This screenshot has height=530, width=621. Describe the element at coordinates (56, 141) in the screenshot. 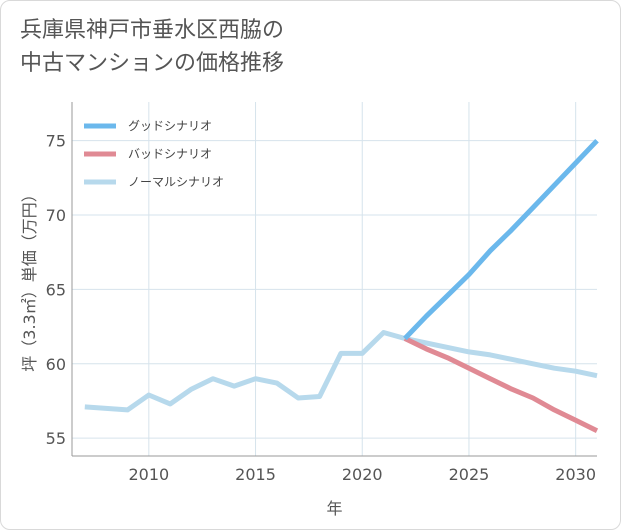

I see `y-tick-label: 75` at that location.